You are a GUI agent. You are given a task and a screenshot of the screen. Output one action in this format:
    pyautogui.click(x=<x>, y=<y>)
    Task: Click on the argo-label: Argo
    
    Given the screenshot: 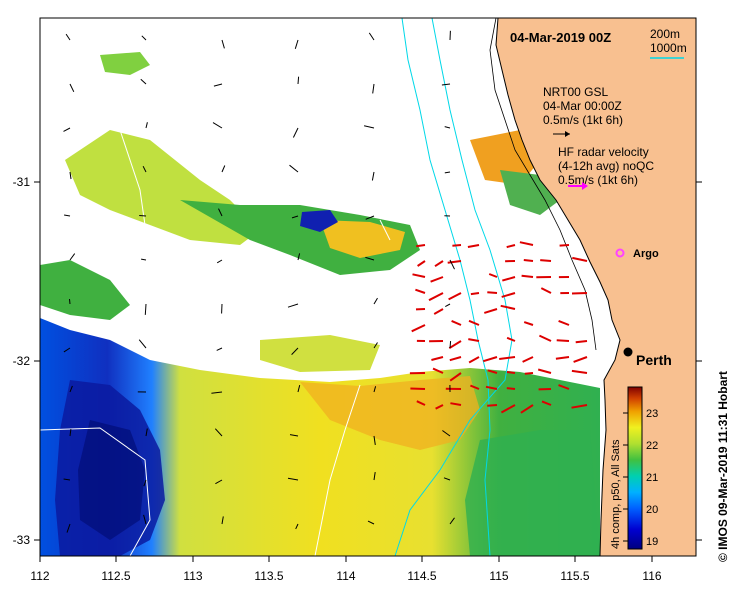 What is the action you would take?
    pyautogui.click(x=646, y=254)
    